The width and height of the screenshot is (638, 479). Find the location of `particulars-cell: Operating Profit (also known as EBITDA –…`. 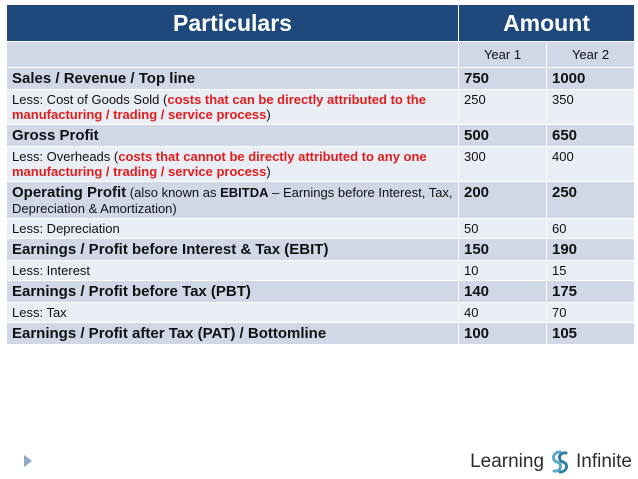

particulars-cell: Operating Profit (also known as EBITDA –… is located at coordinates (232, 200).